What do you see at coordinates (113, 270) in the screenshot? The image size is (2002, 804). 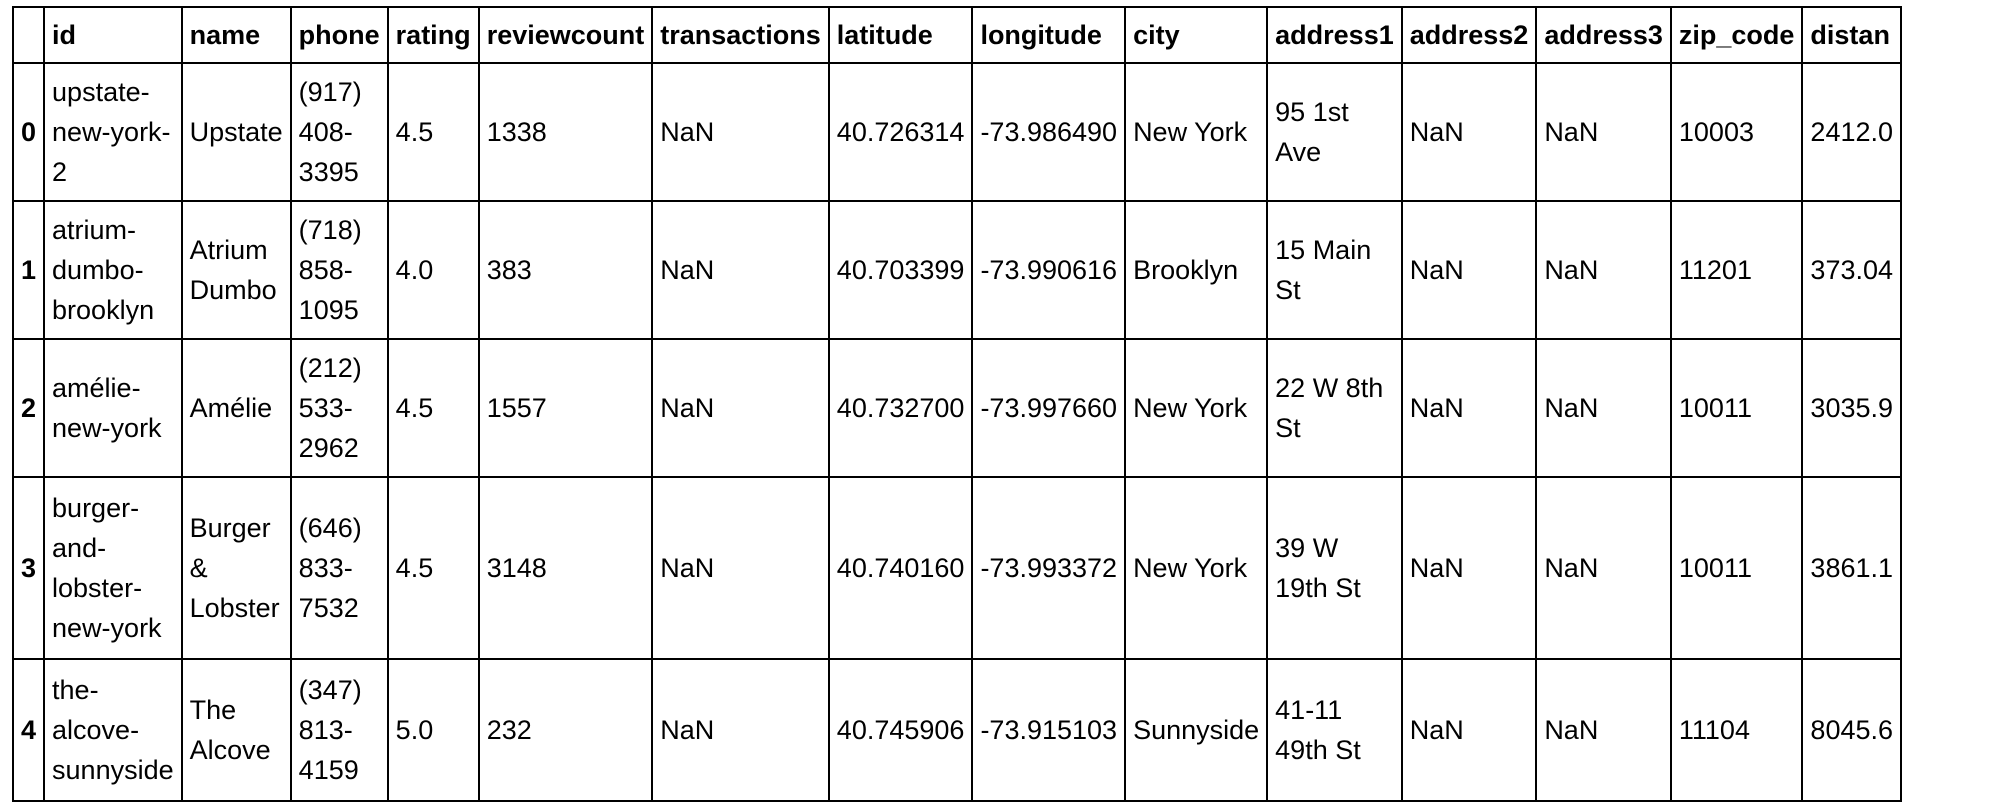 I see `cell-id: atrium-dumbo-brooklyn` at bounding box center [113, 270].